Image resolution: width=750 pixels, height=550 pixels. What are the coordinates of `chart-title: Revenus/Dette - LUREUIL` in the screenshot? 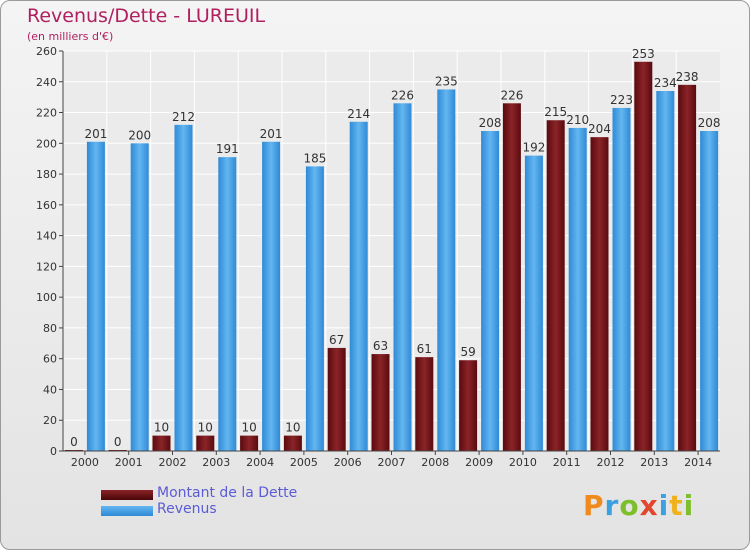 It's located at (146, 16).